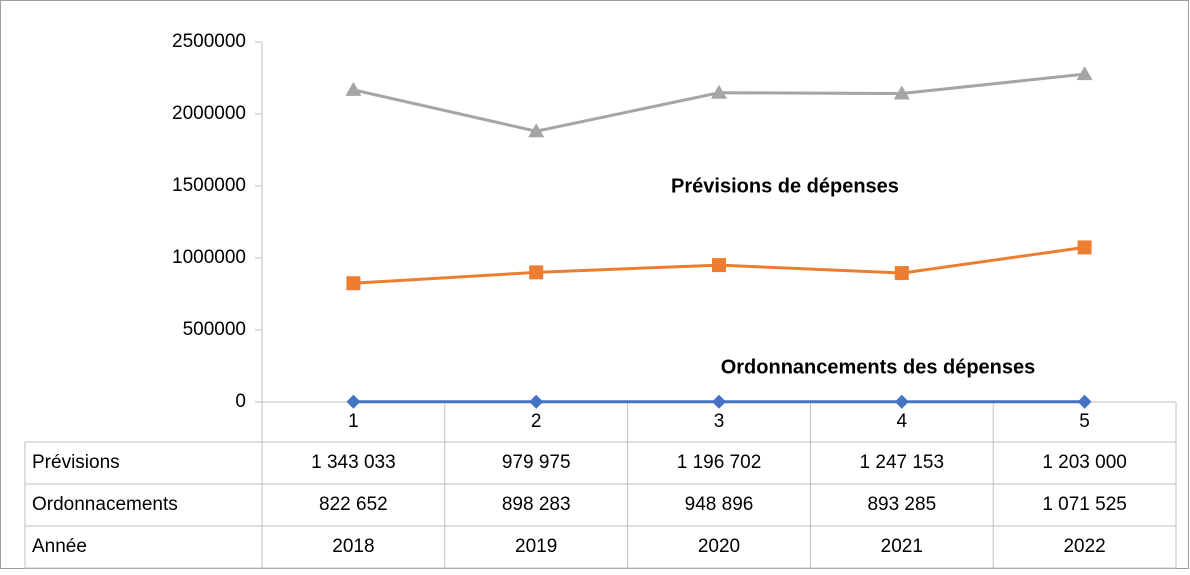 Image resolution: width=1190 pixels, height=575 pixels. I want to click on y-tick-label: 1500000, so click(209, 185).